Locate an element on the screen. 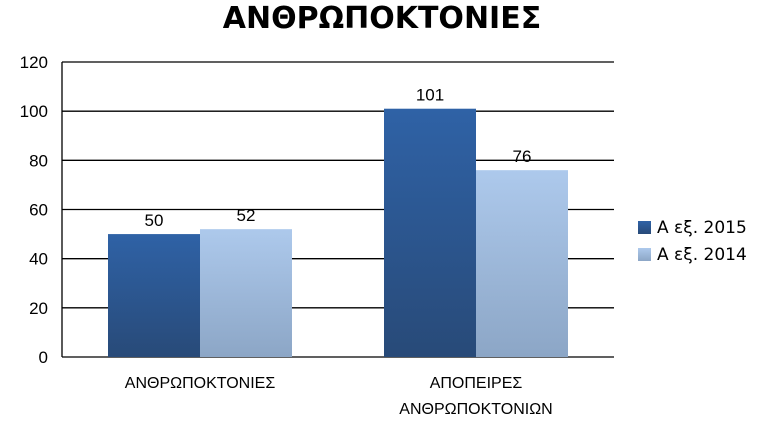 Image resolution: width=770 pixels, height=433 pixels. y-tick-label: 120 is located at coordinates (34, 62).